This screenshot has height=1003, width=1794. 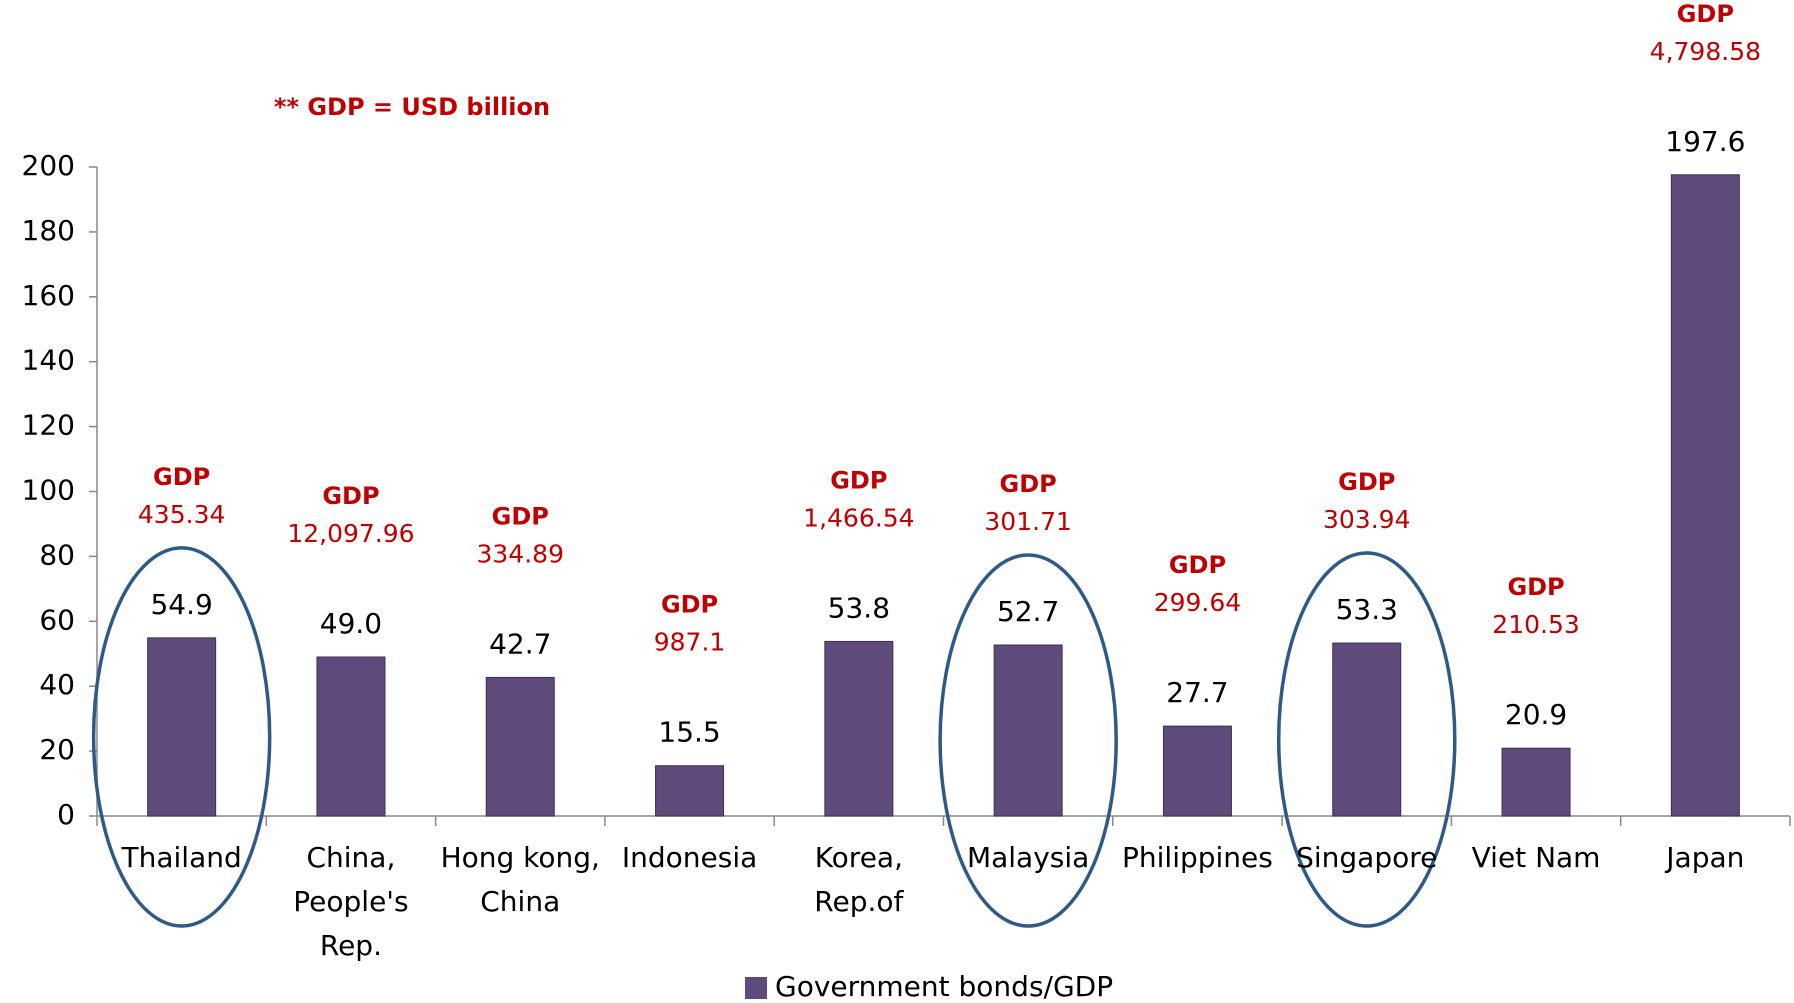 I want to click on legend-label: Government bonds/GDP, so click(x=944, y=986).